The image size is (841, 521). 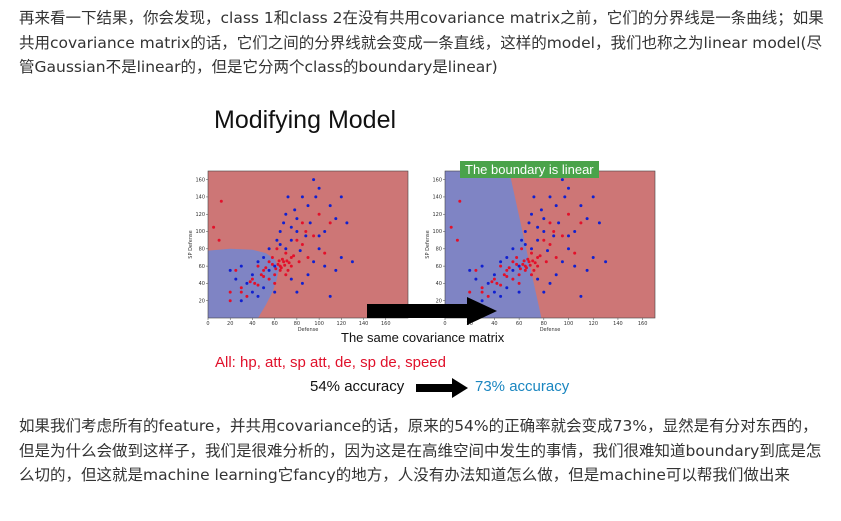 What do you see at coordinates (432, 311) in the screenshot?
I see `right-arrow-icon` at bounding box center [432, 311].